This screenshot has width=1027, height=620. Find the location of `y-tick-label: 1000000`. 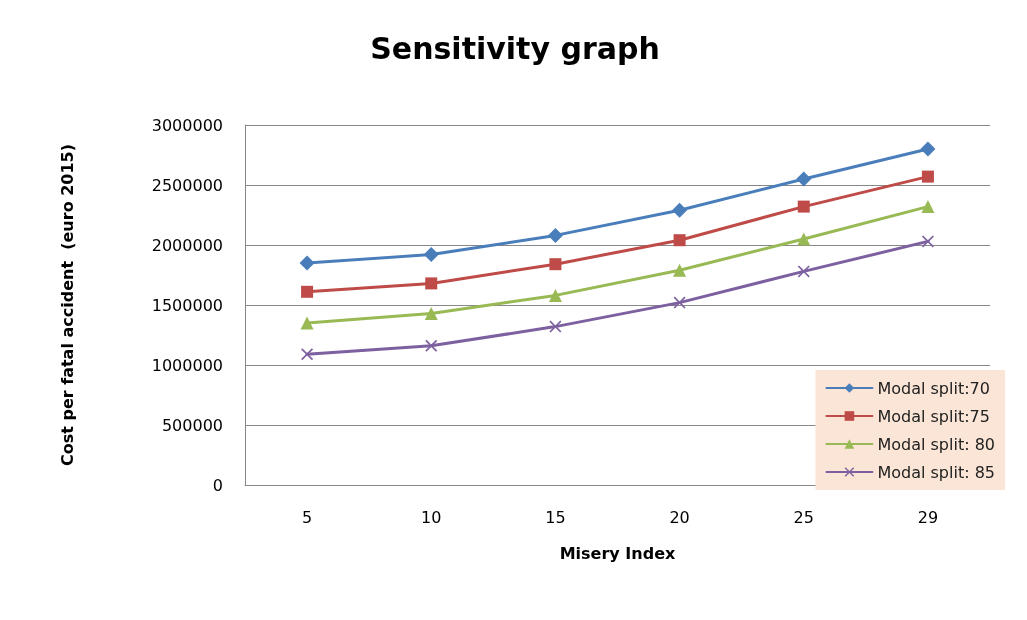

y-tick-label: 1000000 is located at coordinates (187, 365).